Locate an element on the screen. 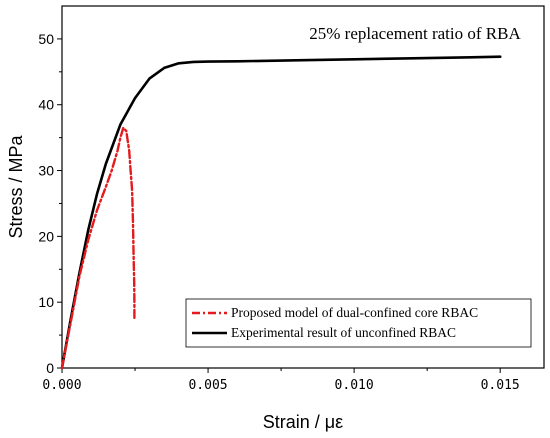 Image resolution: width=550 pixels, height=438 pixels. y-axis-title: Stress / MPa is located at coordinates (16, 187).